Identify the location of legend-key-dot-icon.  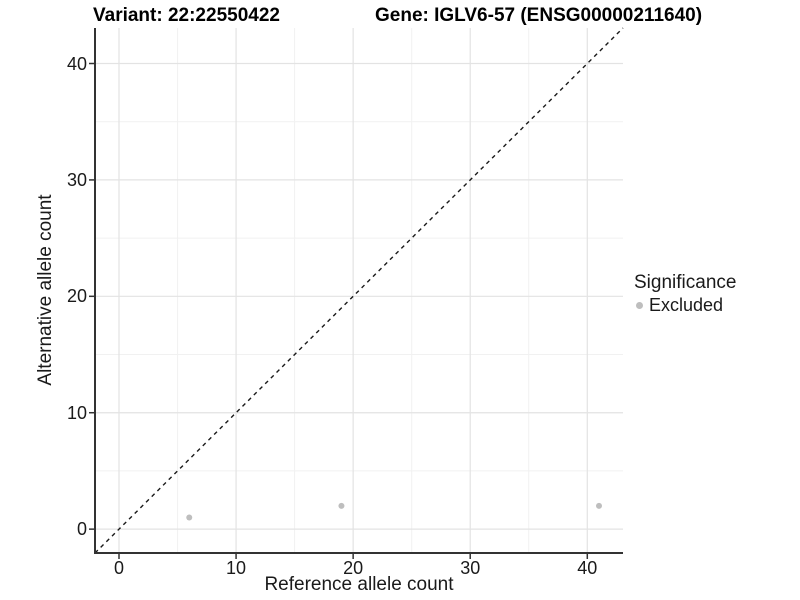
(639, 305).